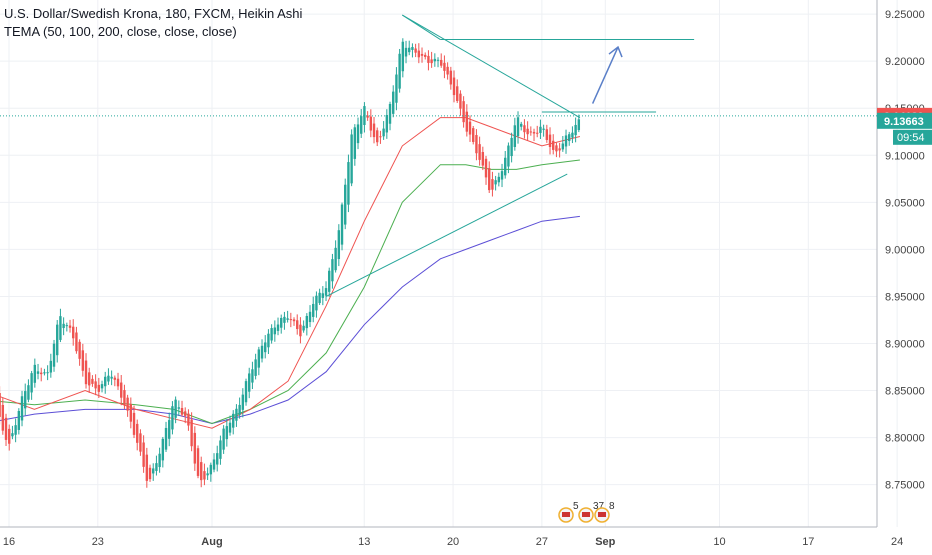 The image size is (932, 555). Describe the element at coordinates (905, 344) in the screenshot. I see `y-tick-label: 8.90000` at that location.